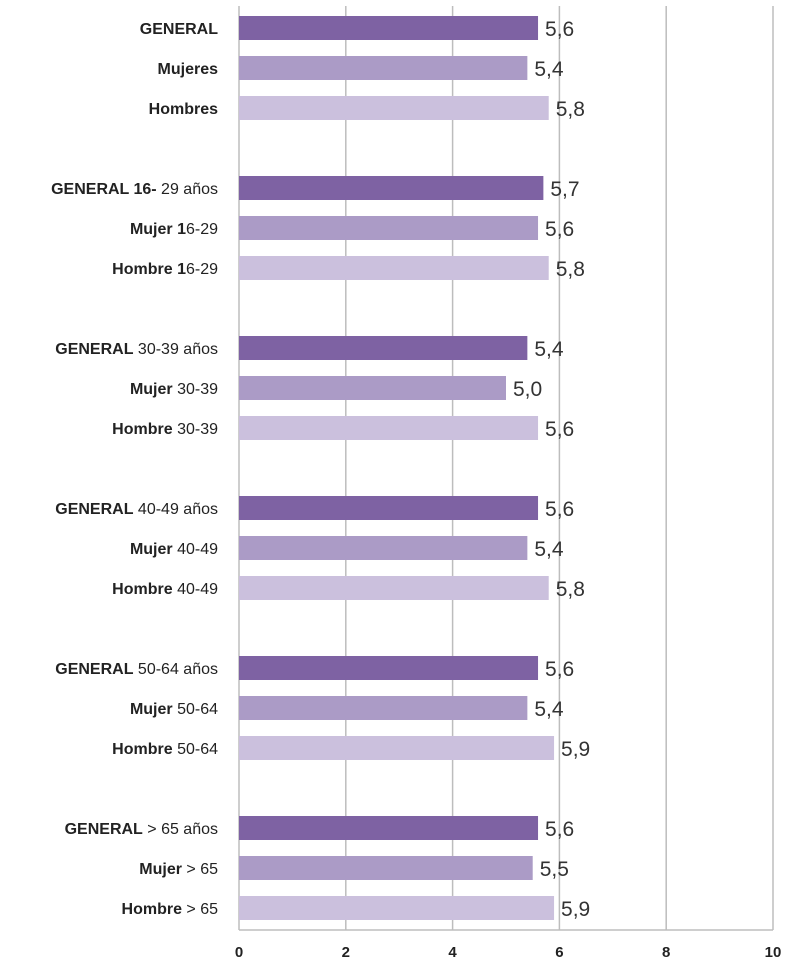 The image size is (797, 965). Describe the element at coordinates (165, 589) in the screenshot. I see `category-label: Hombre 40-49` at that location.